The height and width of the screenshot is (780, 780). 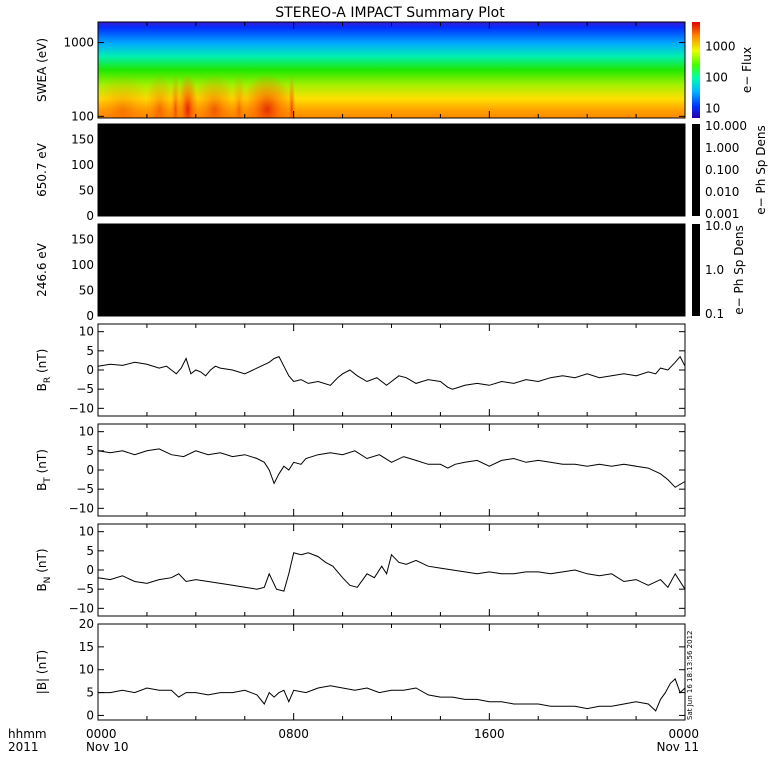 I want to click on colorbar-tick-label: 1.0, so click(x=714, y=270).